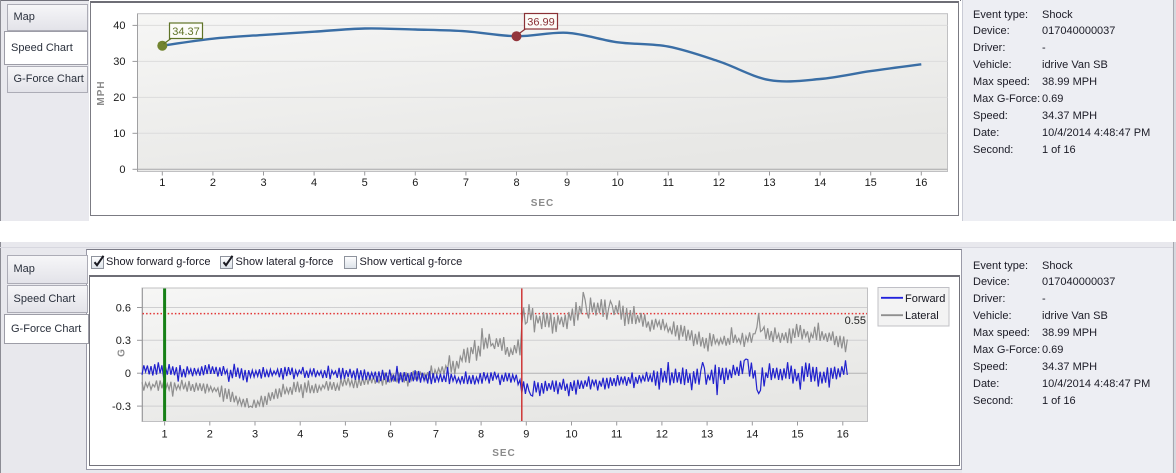 This screenshot has height=473, width=1176. I want to click on svg-text: 0.3, so click(123, 341).